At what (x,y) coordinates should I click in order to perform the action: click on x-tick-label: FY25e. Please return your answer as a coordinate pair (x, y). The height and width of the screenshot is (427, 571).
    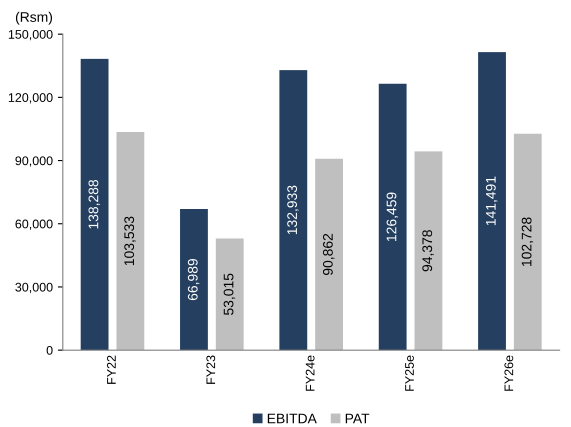
    Looking at the image, I should click on (409, 373).